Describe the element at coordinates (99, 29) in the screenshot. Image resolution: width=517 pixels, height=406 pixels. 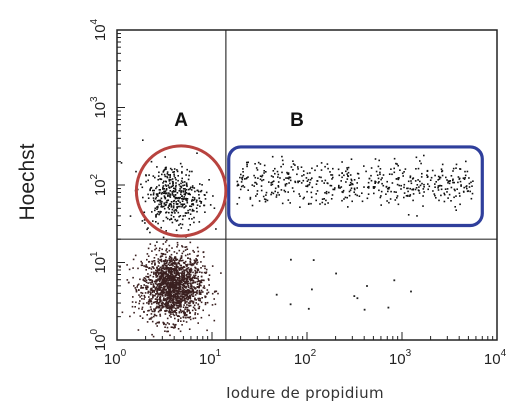
I see `y-tick-label: 104` at that location.